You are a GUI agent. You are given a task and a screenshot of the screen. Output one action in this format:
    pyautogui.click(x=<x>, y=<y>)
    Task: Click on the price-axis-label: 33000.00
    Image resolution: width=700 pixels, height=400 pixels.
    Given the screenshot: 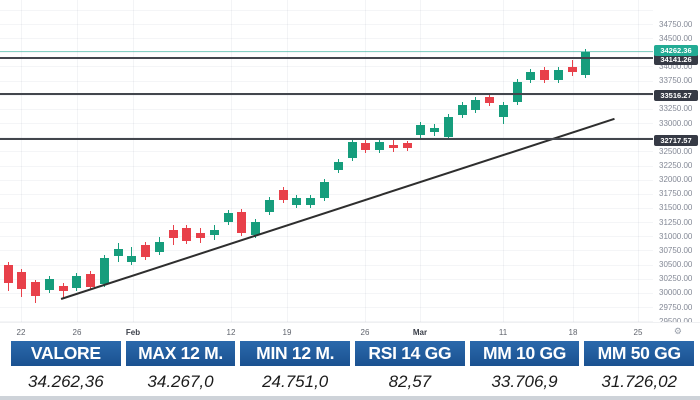 What is the action you would take?
    pyautogui.click(x=676, y=123)
    